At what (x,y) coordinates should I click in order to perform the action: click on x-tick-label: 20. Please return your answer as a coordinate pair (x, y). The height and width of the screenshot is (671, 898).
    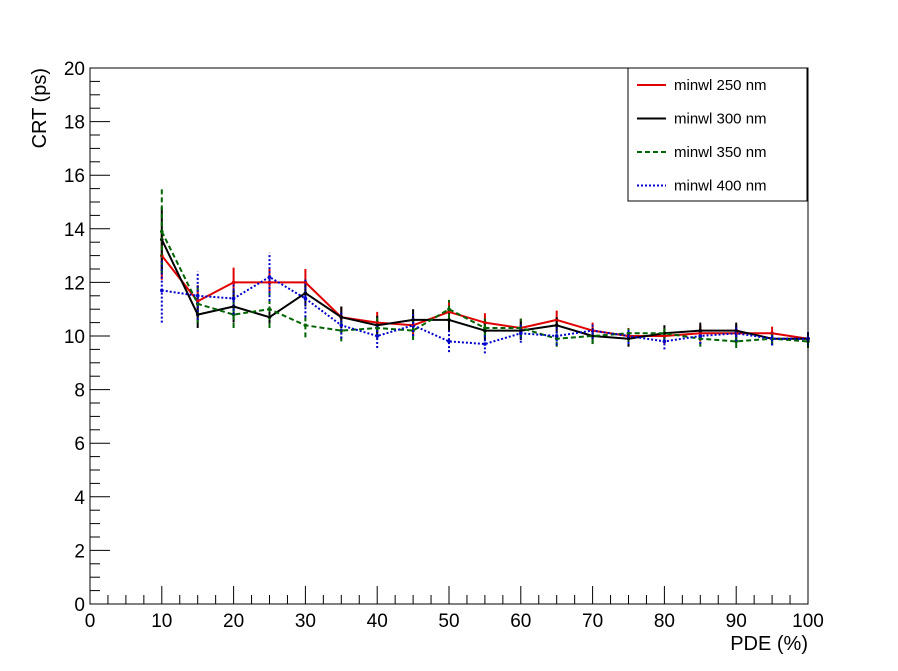
    Looking at the image, I should click on (233, 621).